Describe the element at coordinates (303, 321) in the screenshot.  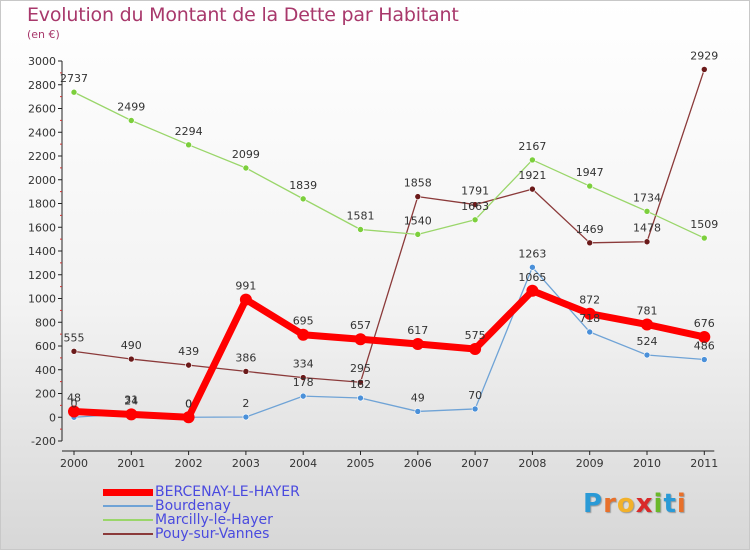
I see `data-label: 695` at that location.